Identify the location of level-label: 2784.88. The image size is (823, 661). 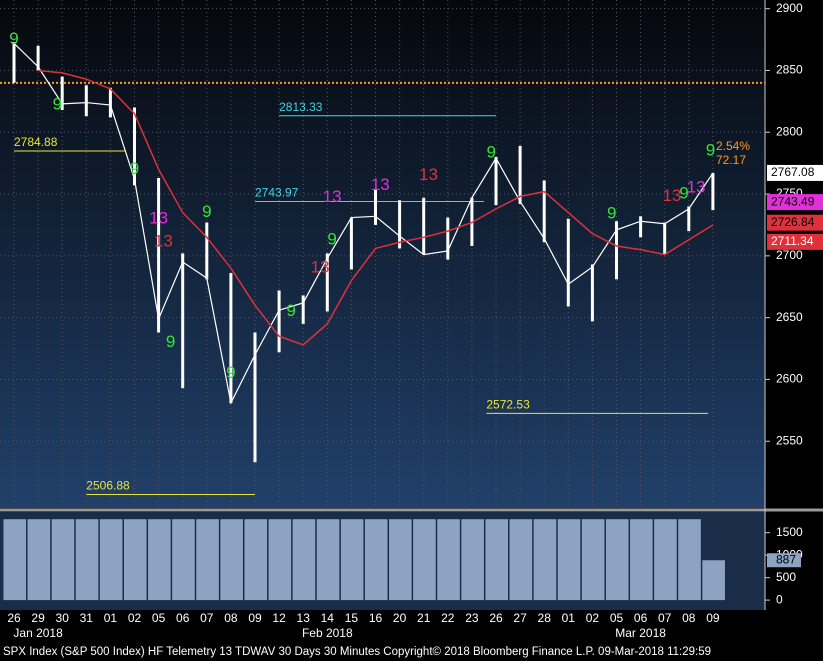
(36, 142).